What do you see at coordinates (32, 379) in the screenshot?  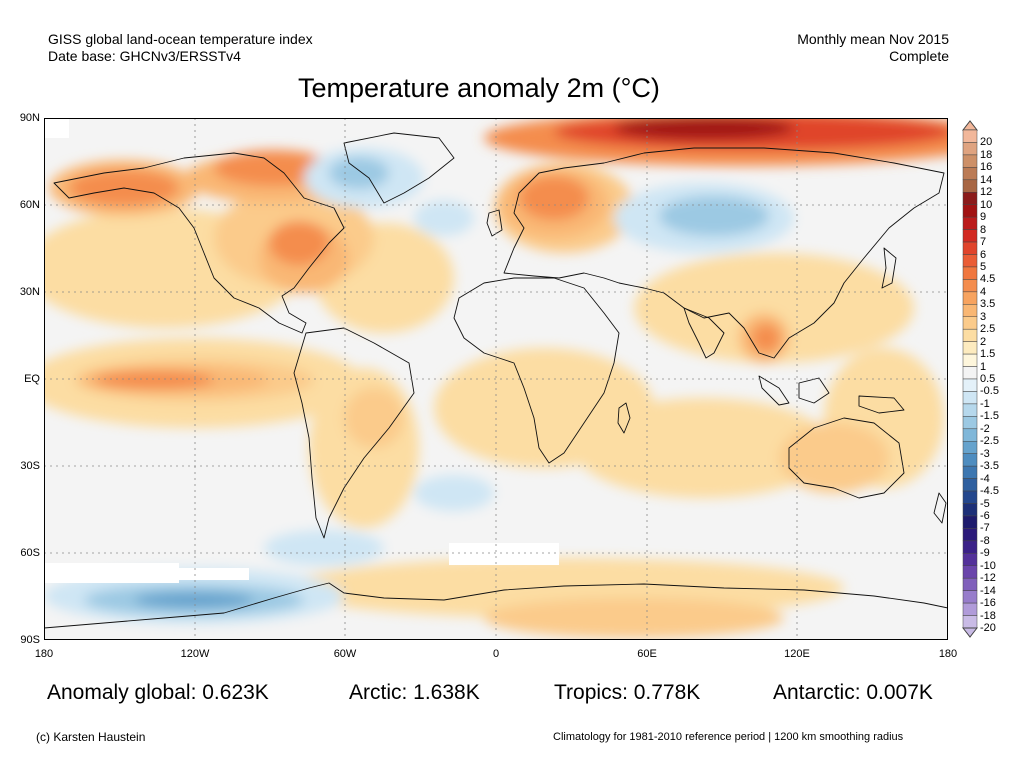 I see `lat-label-eq: EQ` at bounding box center [32, 379].